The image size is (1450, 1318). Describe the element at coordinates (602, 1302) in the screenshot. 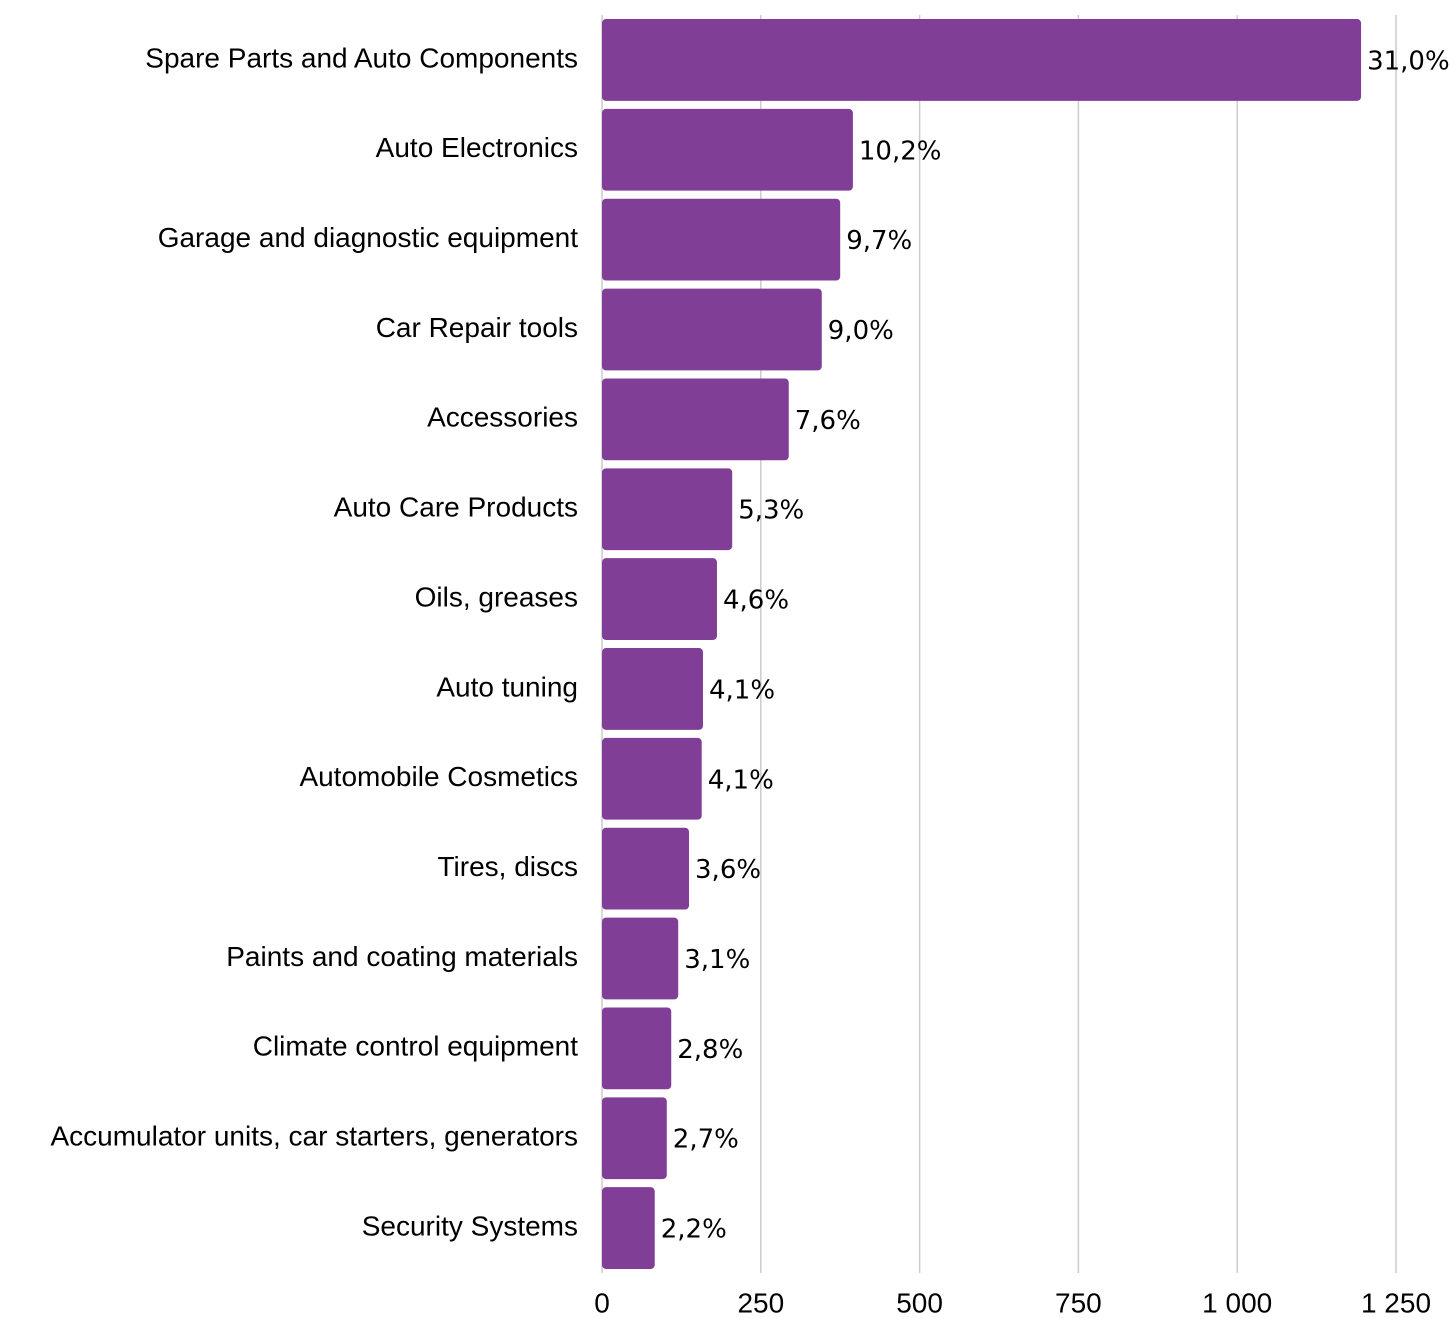

I see `x-tick-label: 0` at that location.